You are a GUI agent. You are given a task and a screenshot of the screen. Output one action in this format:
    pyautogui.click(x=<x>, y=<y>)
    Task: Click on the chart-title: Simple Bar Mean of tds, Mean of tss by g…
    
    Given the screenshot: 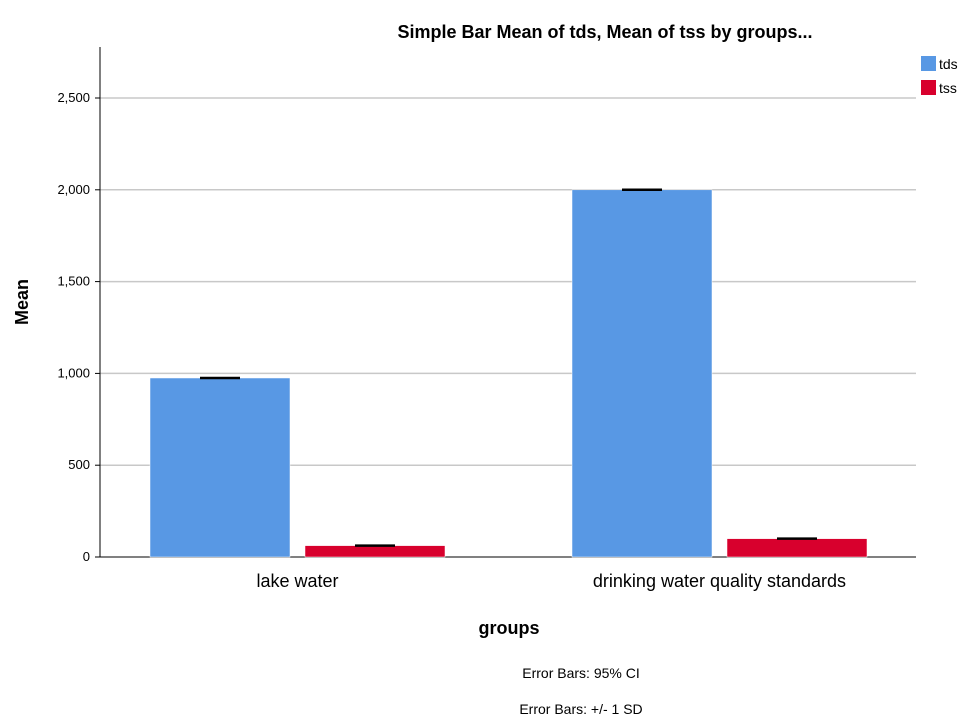 What is the action you would take?
    pyautogui.click(x=604, y=32)
    